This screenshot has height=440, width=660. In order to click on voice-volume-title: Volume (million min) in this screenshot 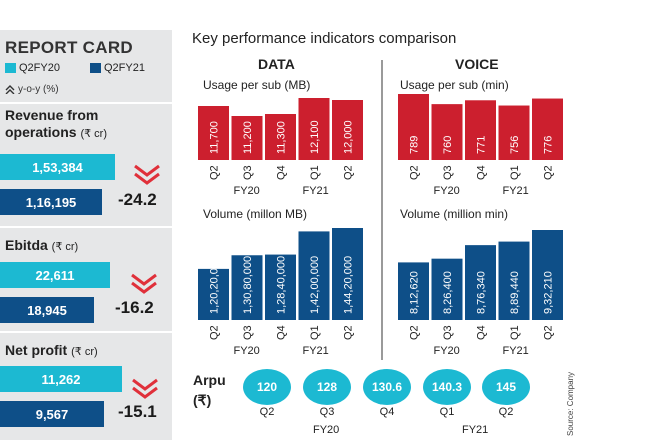, I will do `click(454, 214)`.